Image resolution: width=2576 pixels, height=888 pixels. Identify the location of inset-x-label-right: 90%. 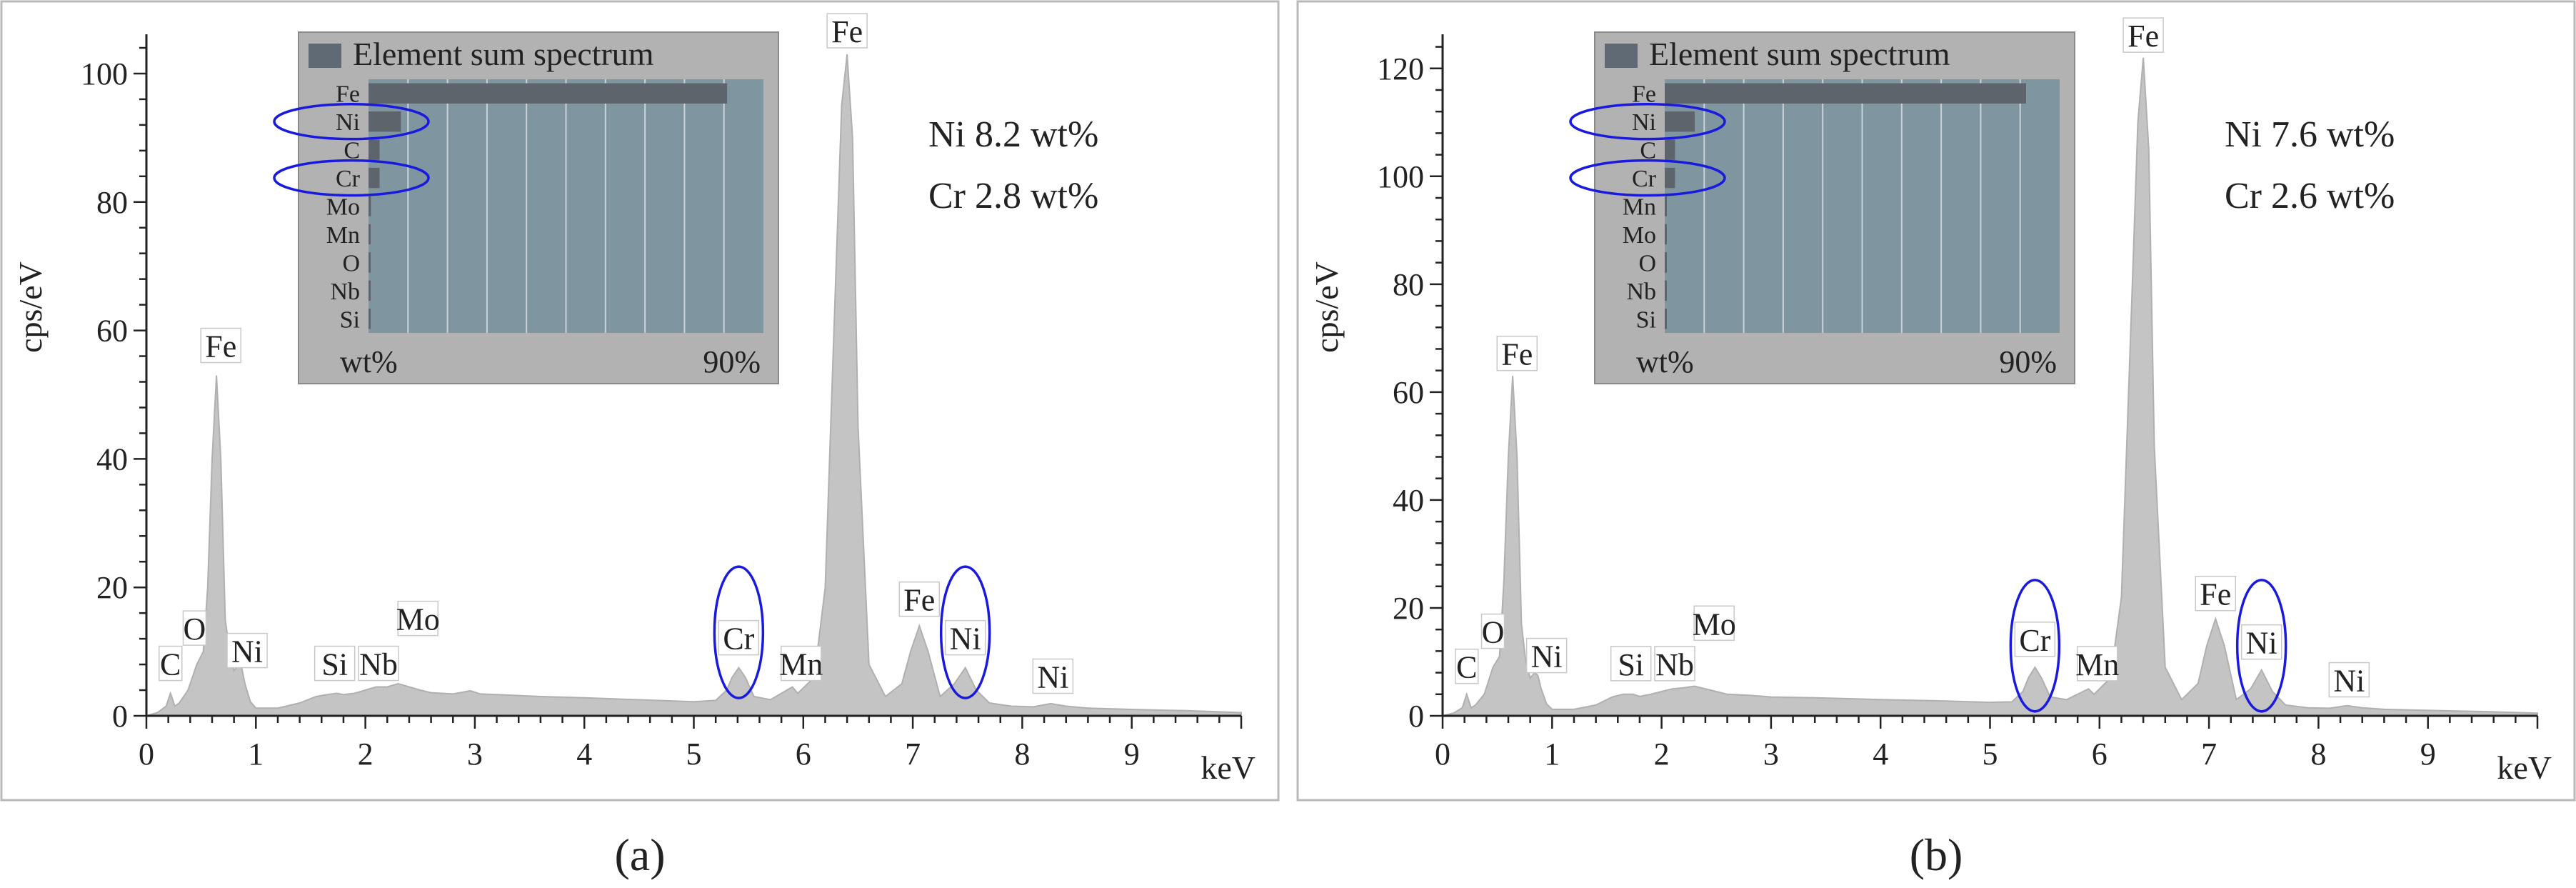
(732, 361).